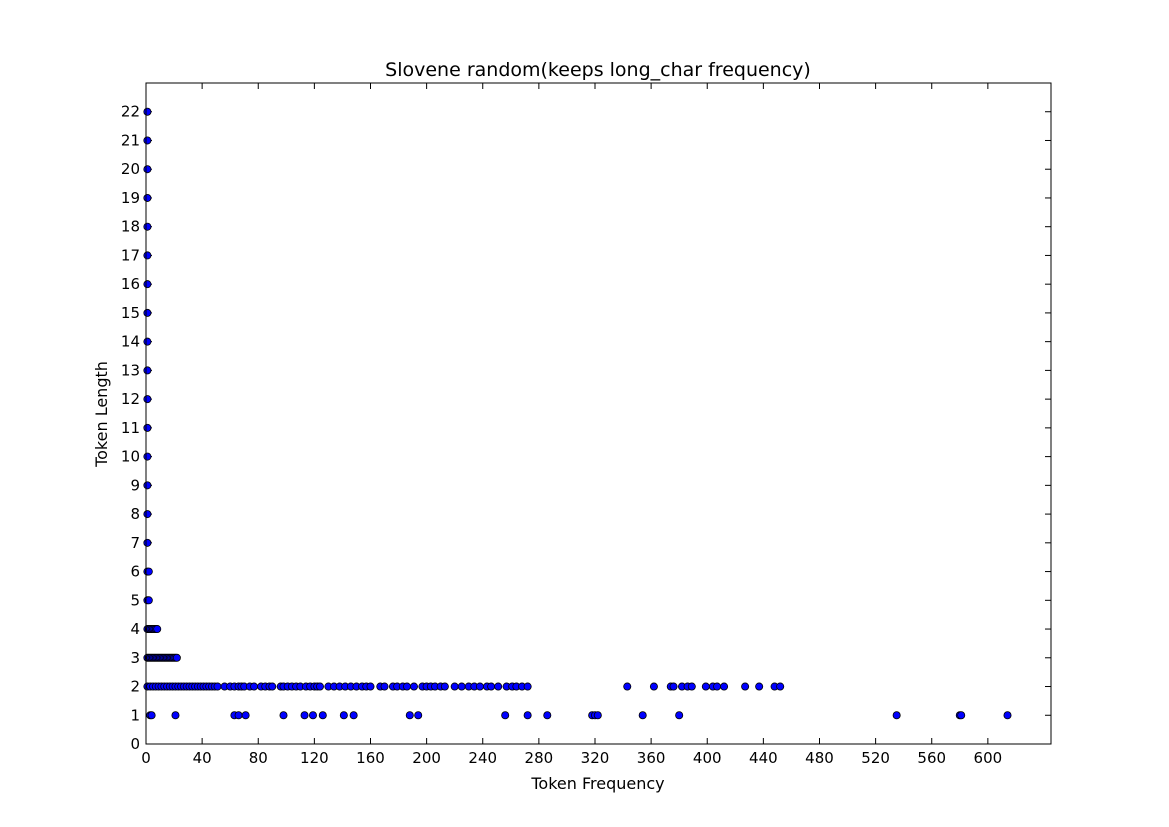  What do you see at coordinates (135, 658) in the screenshot?
I see `y-tick-label: 3` at bounding box center [135, 658].